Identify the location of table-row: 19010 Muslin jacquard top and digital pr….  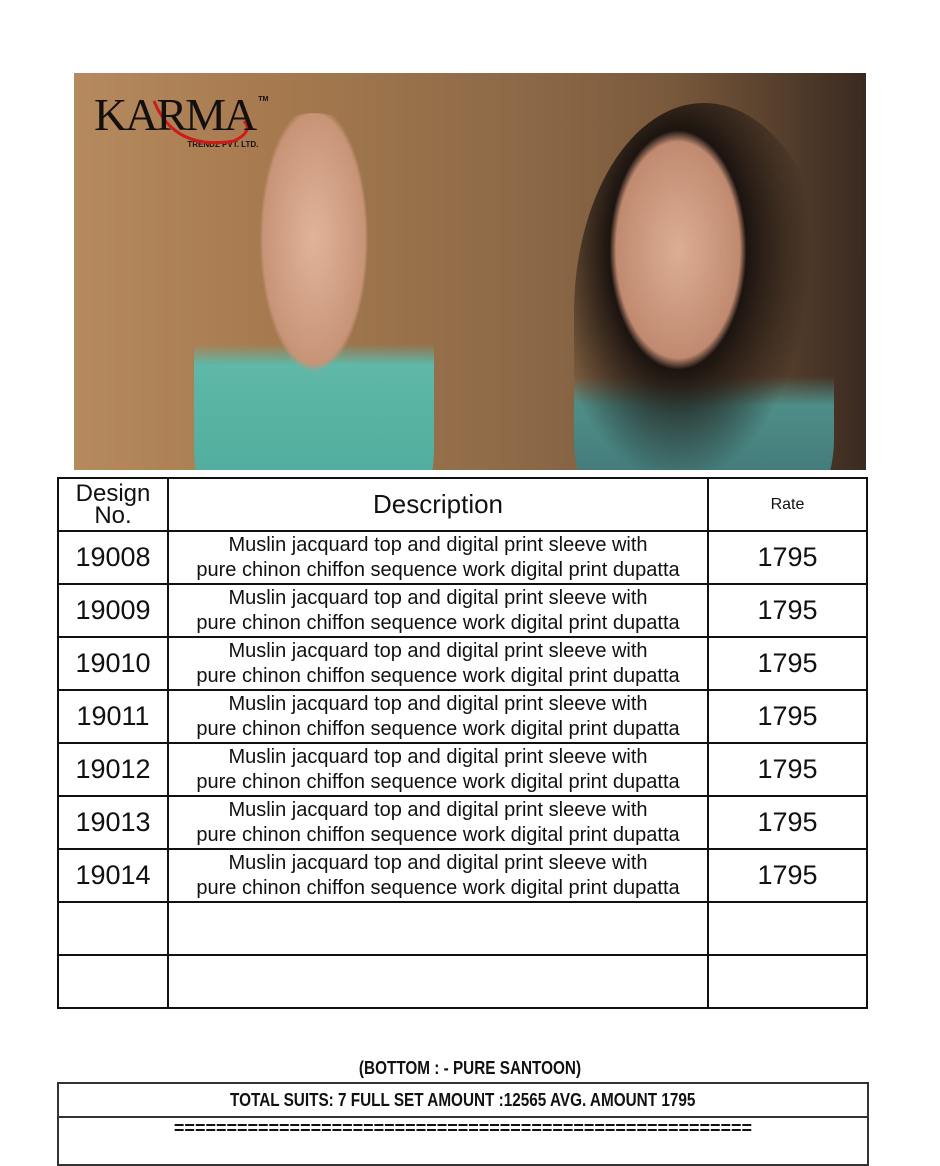
(462, 663).